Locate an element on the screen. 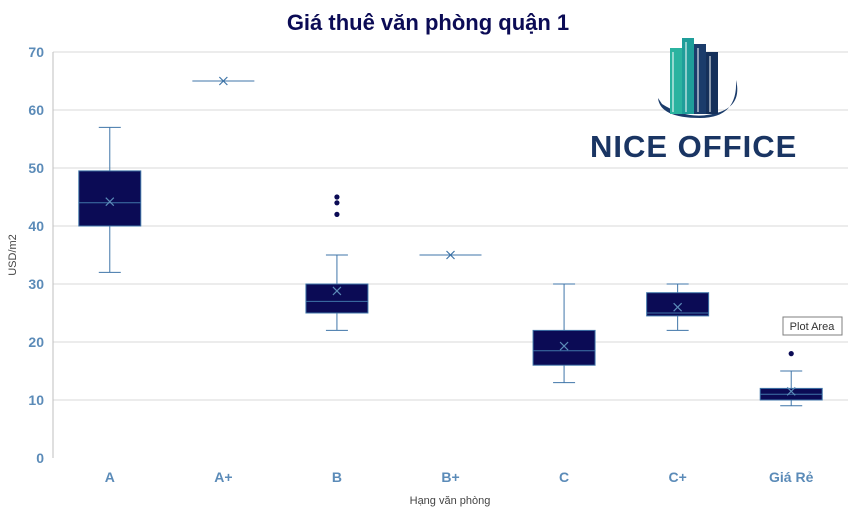  y-tick-label: 70 is located at coordinates (36, 52).